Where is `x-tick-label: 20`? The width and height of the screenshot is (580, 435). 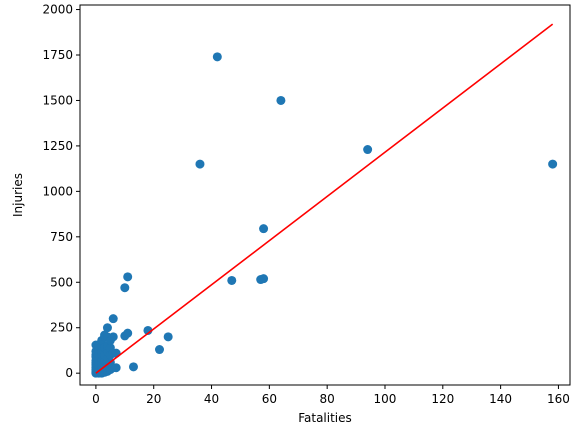 x-tick-label: 20 is located at coordinates (153, 399).